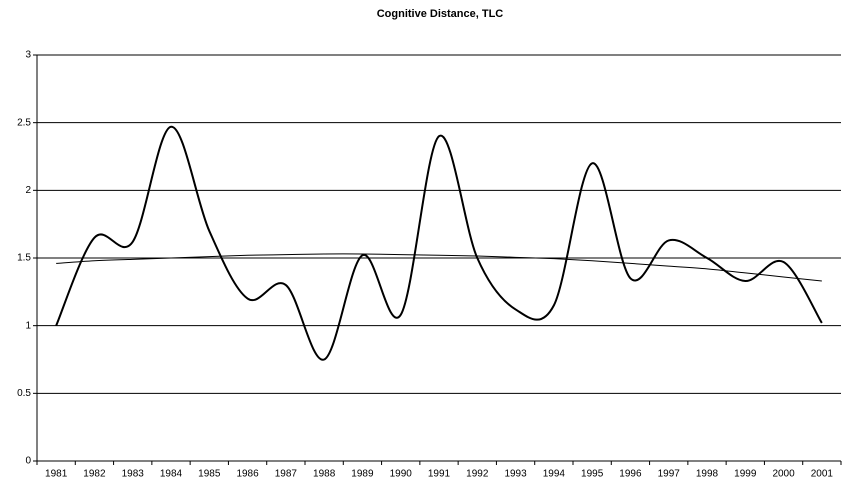  Describe the element at coordinates (286, 474) in the screenshot. I see `x-tick-label: 1987` at that location.